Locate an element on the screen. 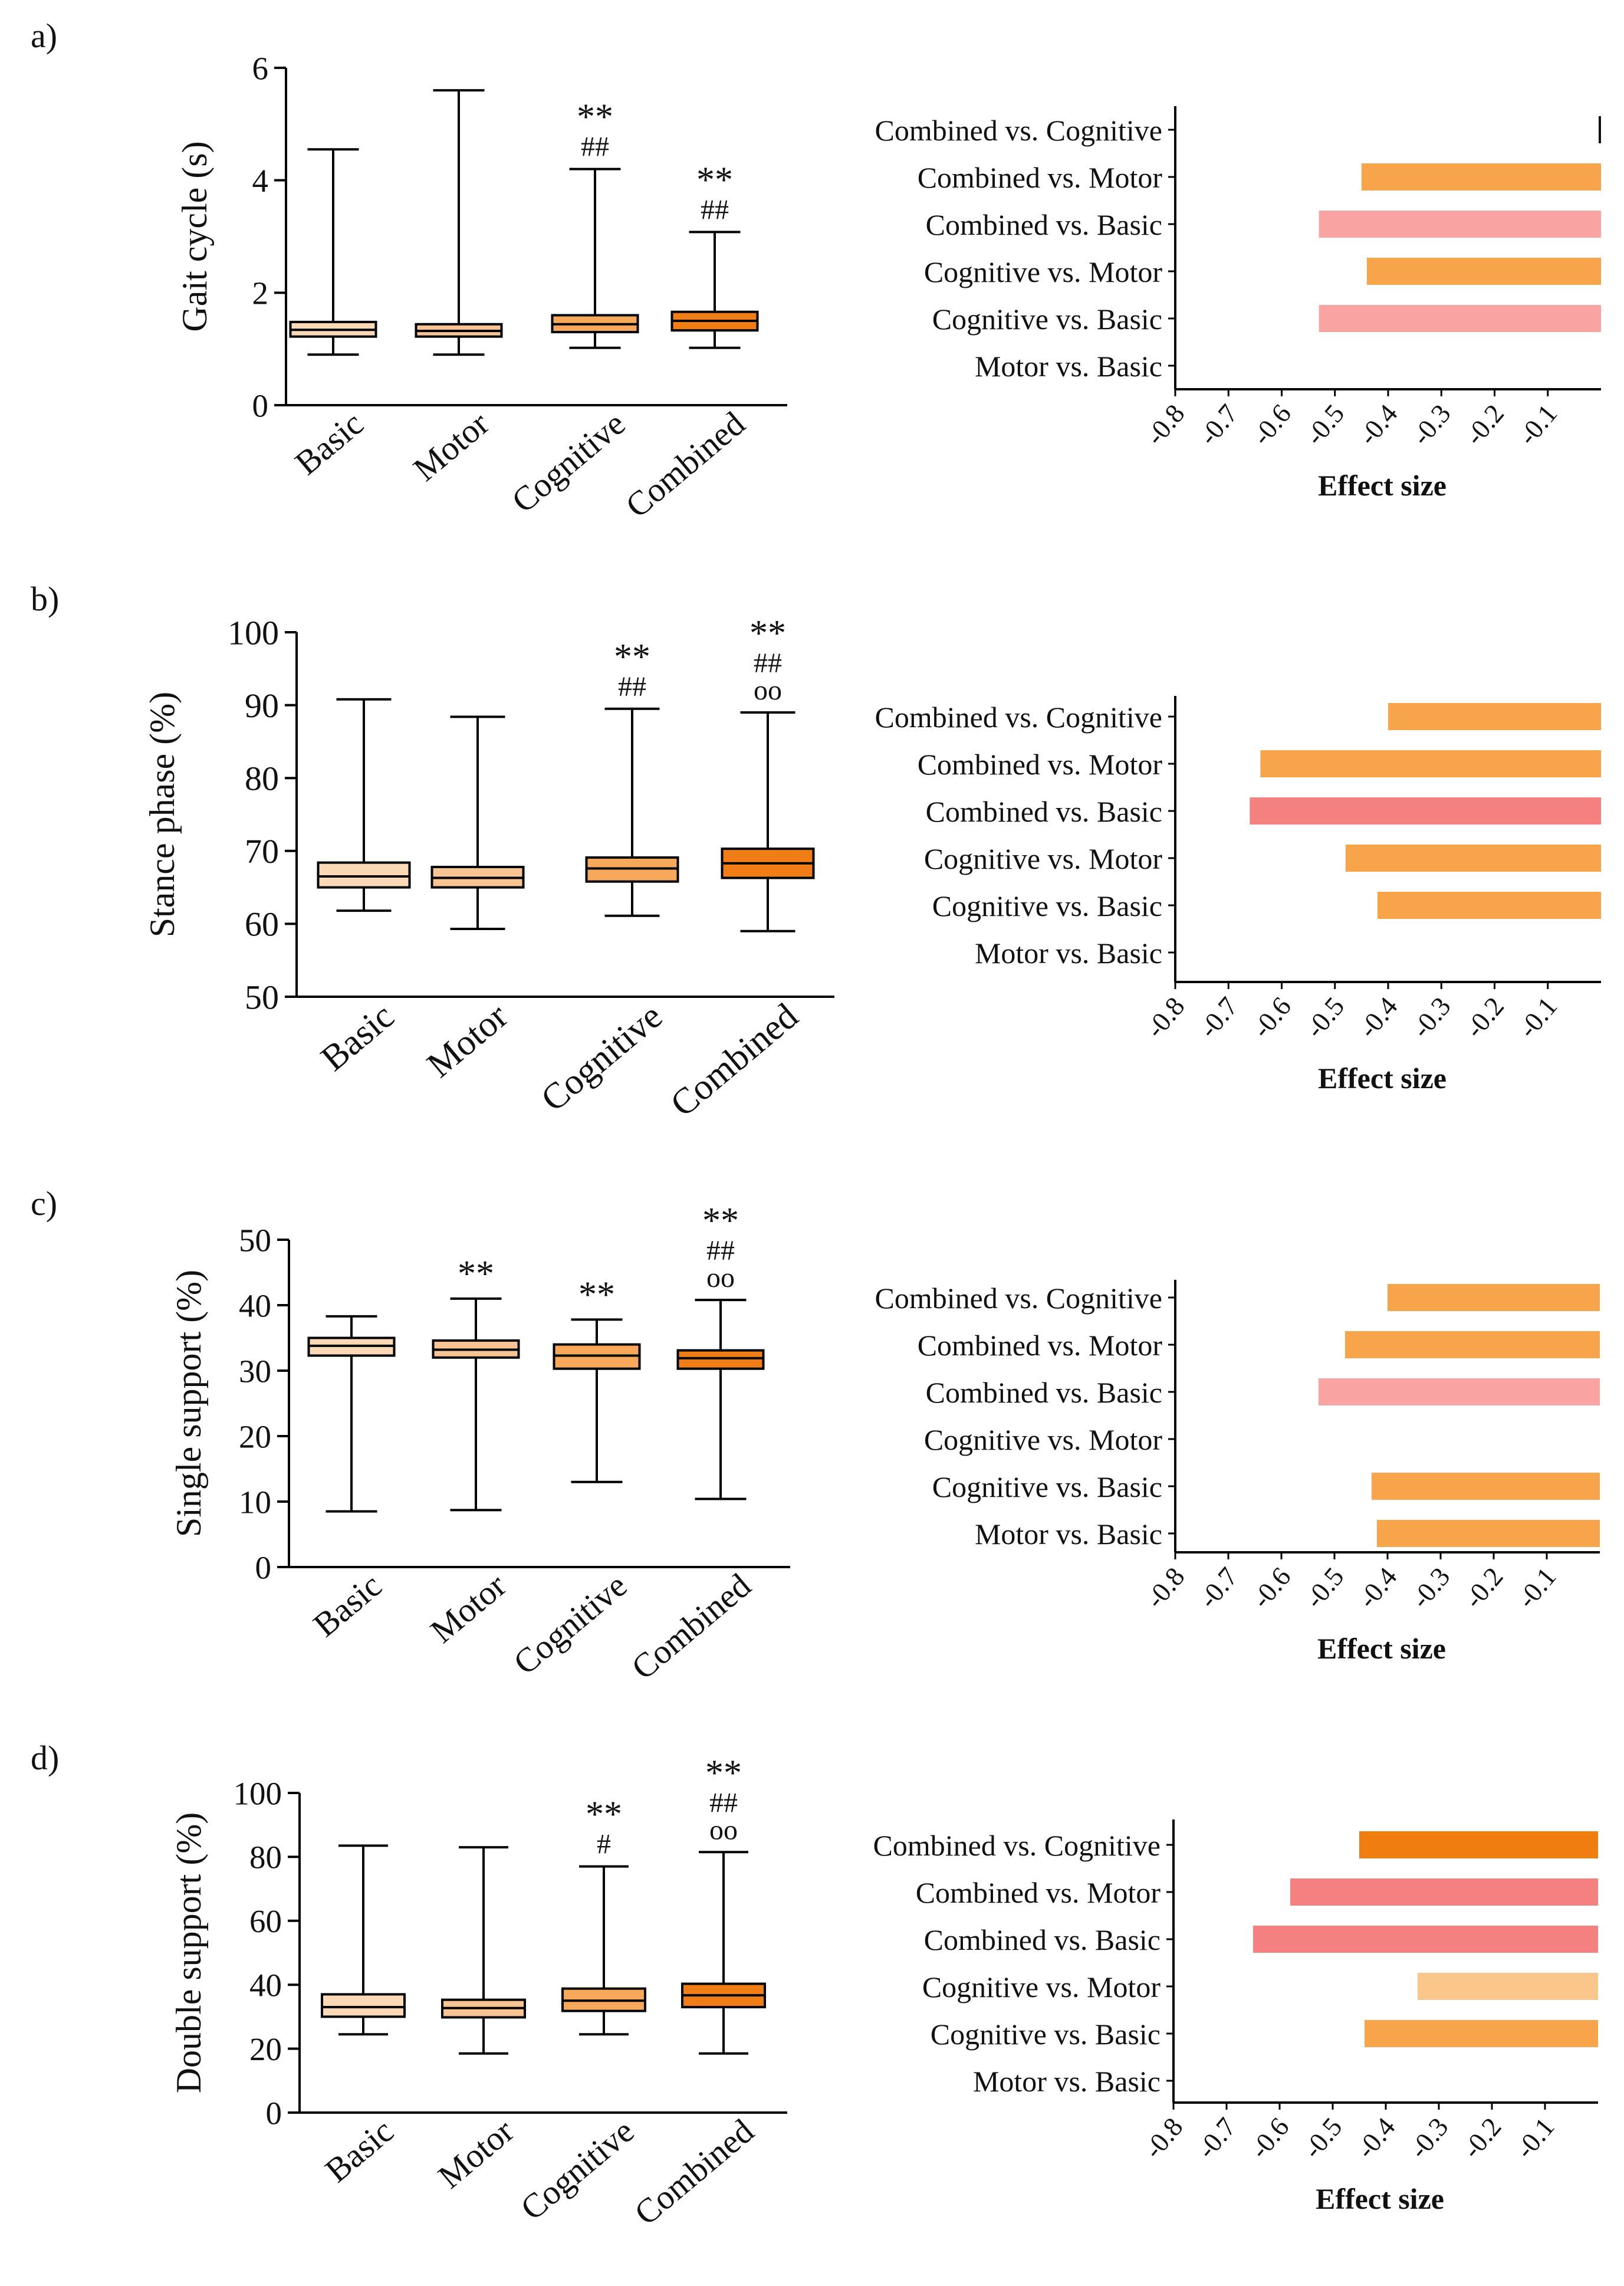 This screenshot has width=1624, height=2286. y-axis-label: Single support (%) is located at coordinates (188, 1403).